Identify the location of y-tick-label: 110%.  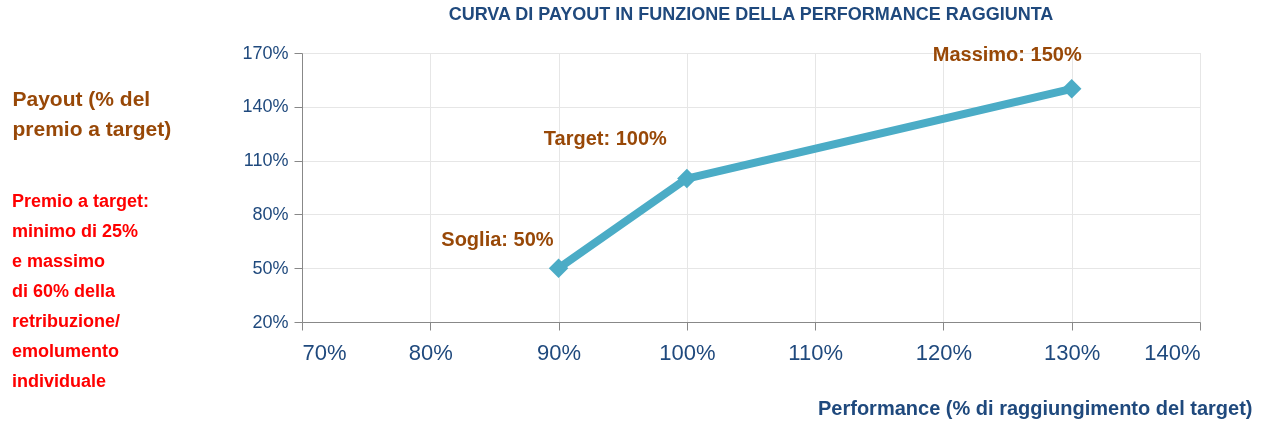
(266, 160).